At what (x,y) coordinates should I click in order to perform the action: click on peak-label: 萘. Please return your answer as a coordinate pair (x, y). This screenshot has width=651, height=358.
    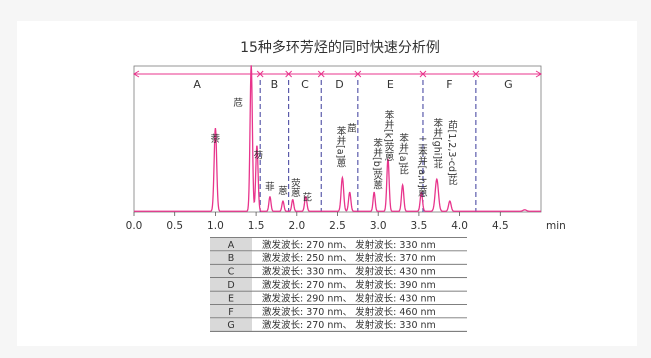
    Looking at the image, I should click on (216, 139).